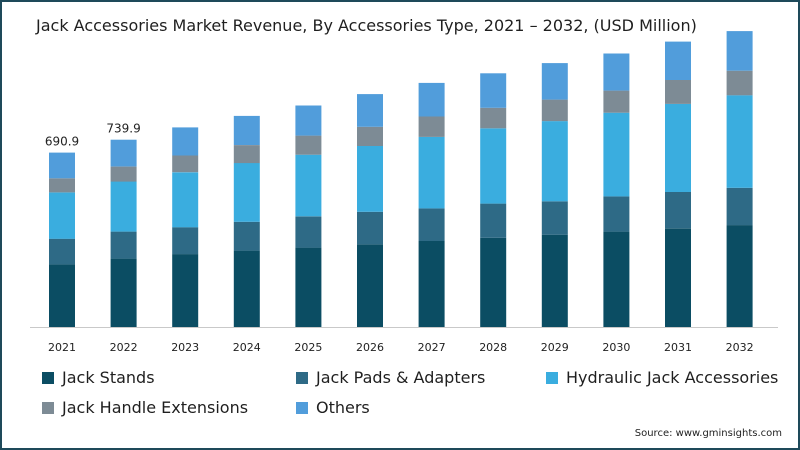 This screenshot has height=450, width=800. Describe the element at coordinates (616, 72) in the screenshot. I see `bar-others-2030` at that location.